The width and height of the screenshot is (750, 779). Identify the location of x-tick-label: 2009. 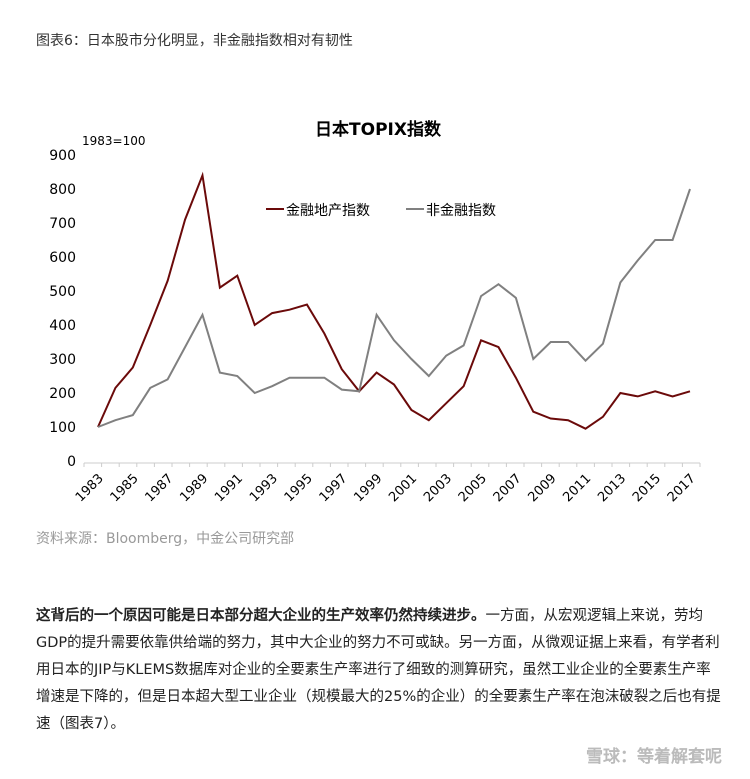
(543, 488).